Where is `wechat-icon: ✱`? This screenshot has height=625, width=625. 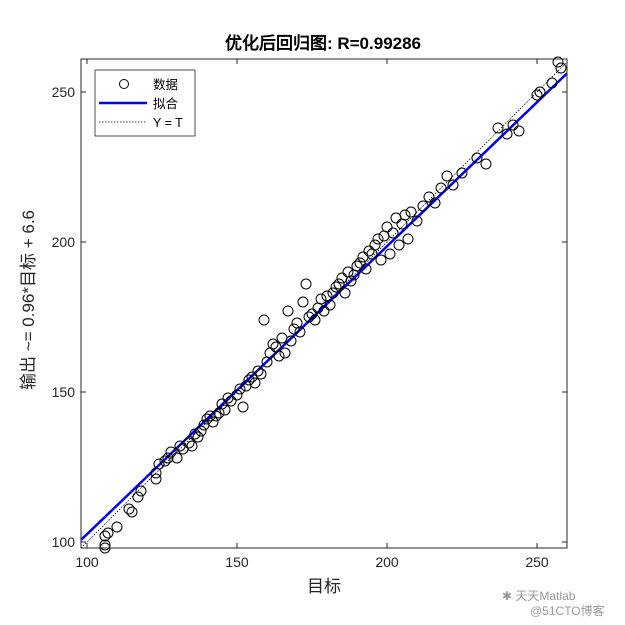 wechat-icon: ✱ is located at coordinates (507, 596).